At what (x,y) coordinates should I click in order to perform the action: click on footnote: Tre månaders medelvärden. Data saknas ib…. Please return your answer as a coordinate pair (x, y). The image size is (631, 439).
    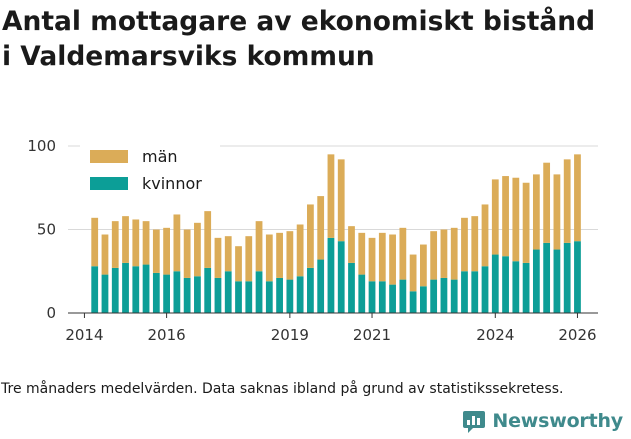
    Looking at the image, I should click on (282, 389).